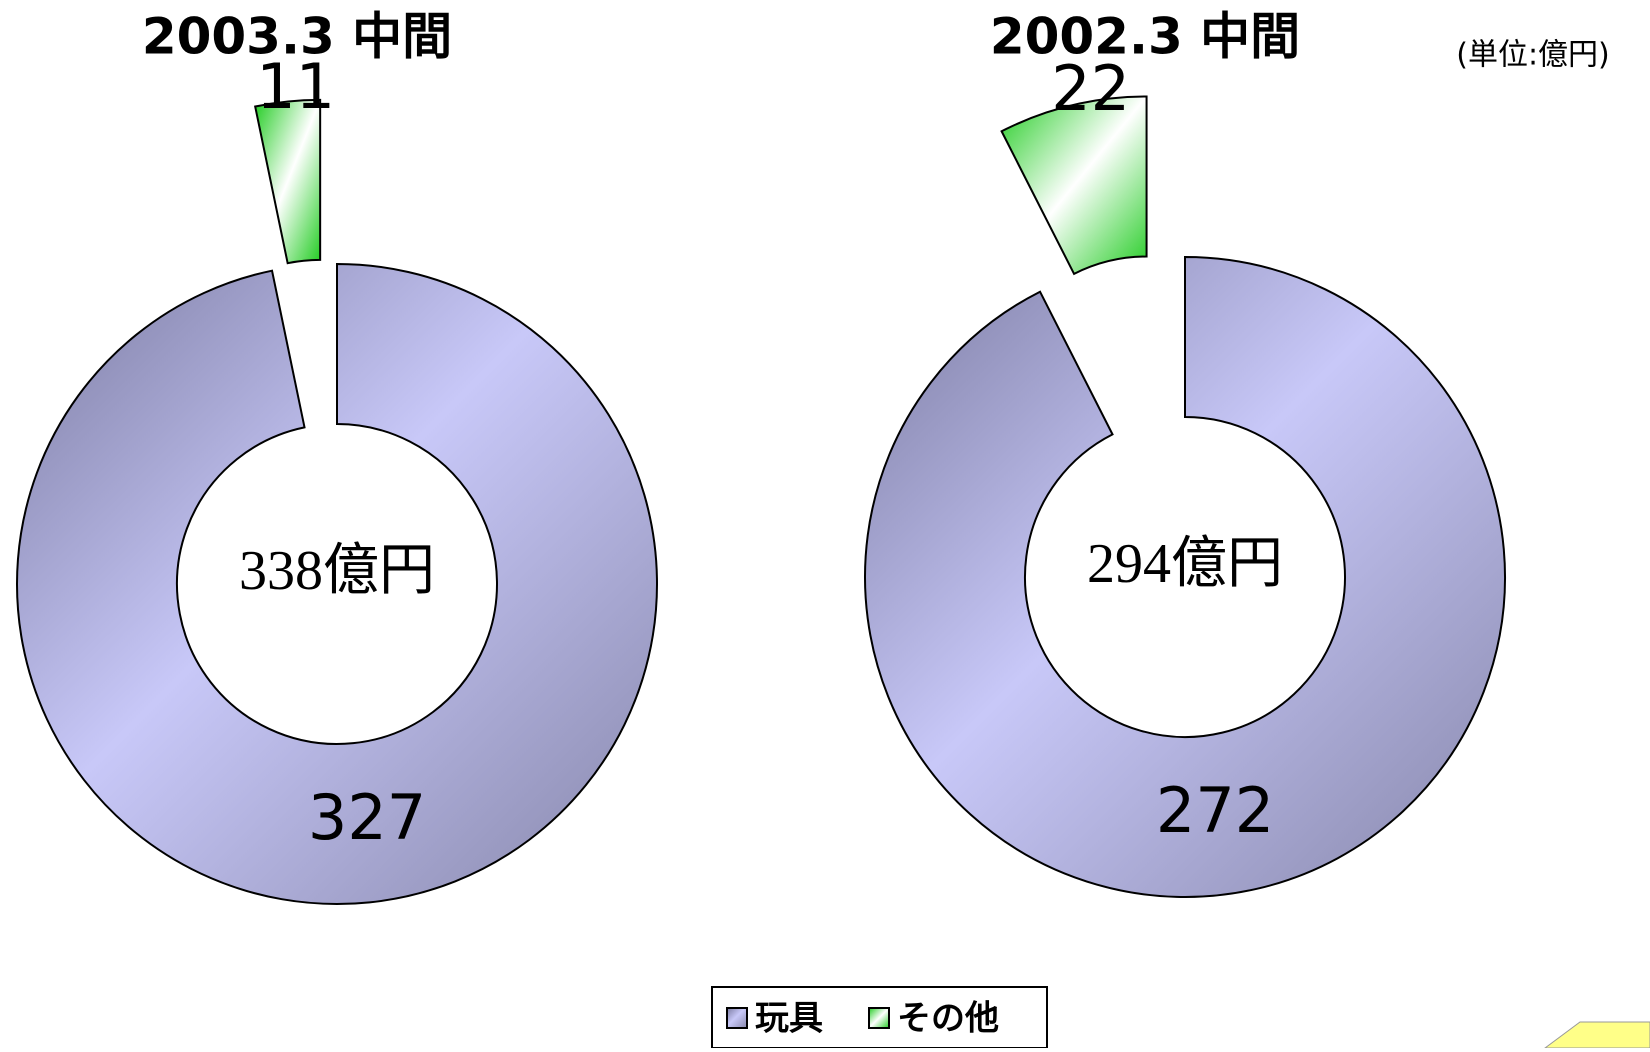 Image resolution: width=1650 pixels, height=1052 pixels. I want to click on value-label: 327, so click(367, 817).